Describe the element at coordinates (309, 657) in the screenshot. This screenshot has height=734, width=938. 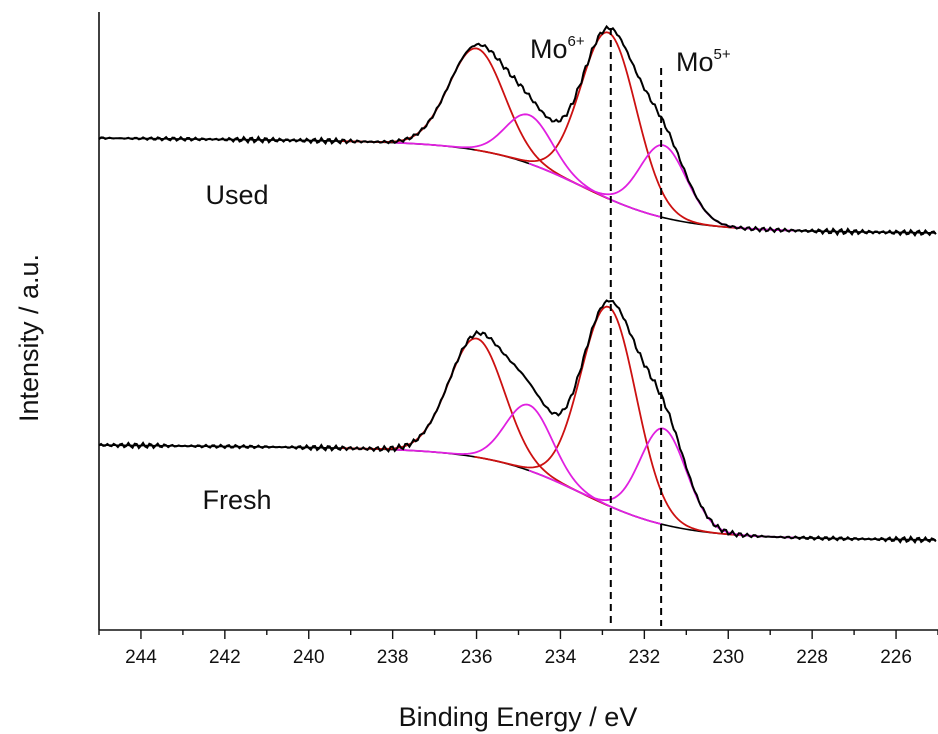
I see `x-tick-label: 240` at that location.